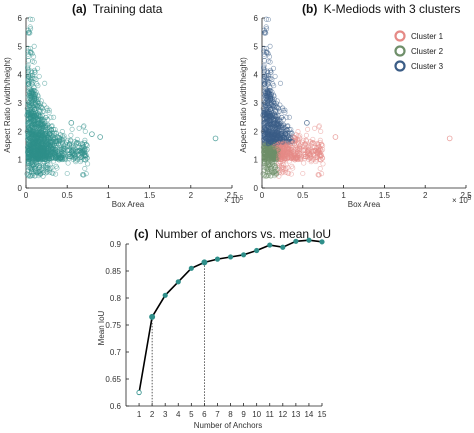 This screenshot has width=474, height=433. What do you see at coordinates (320, 159) in the screenshot?
I see `panel-b-outlier-point` at bounding box center [320, 159].